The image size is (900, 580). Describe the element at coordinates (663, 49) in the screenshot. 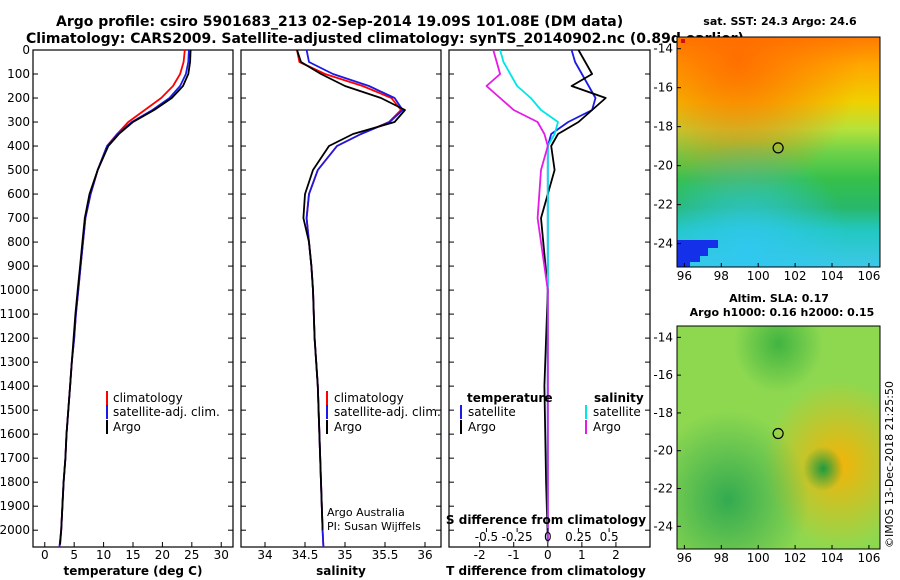

I see `map-latitude-label: -14` at that location.